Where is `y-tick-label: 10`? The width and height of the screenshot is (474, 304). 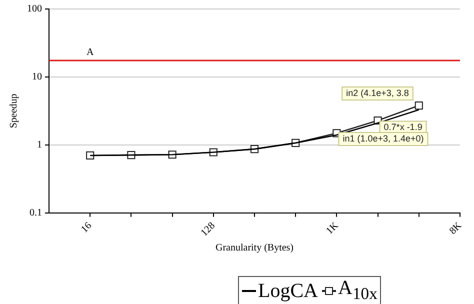 y-tick-label: 10 is located at coordinates (37, 77).